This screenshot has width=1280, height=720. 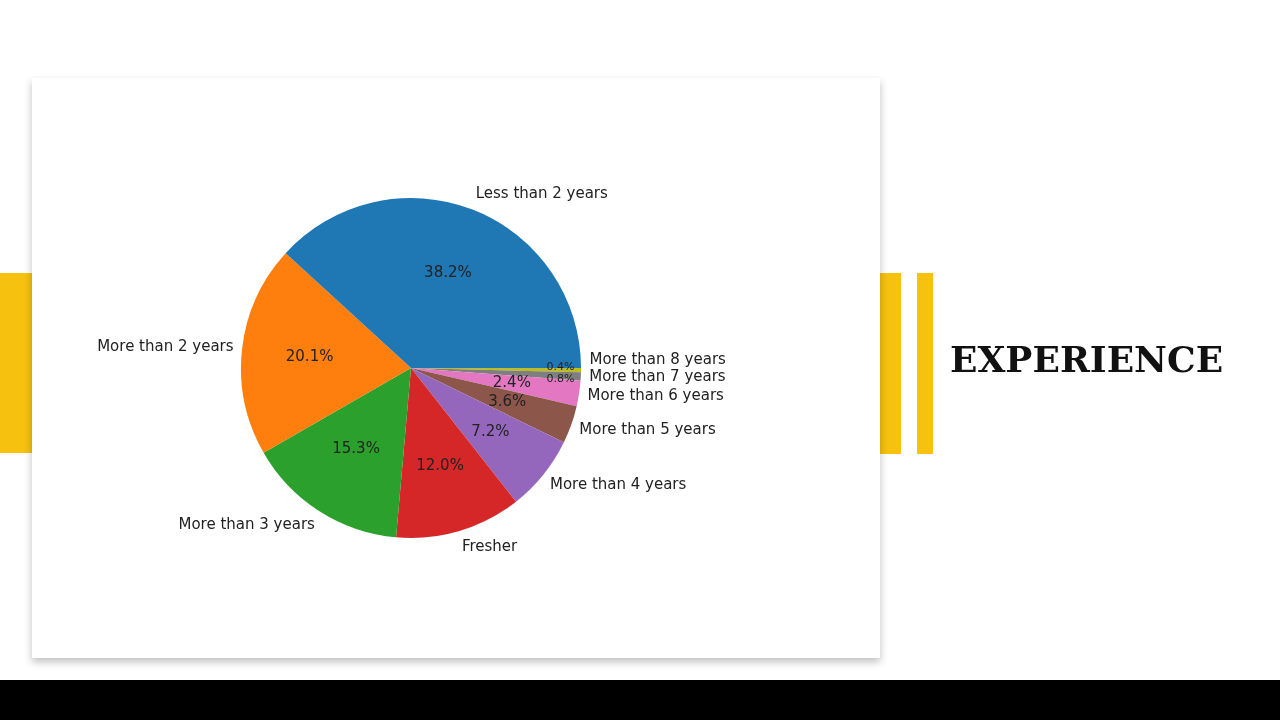 I want to click on slice-label: More than 6 years, so click(x=656, y=394).